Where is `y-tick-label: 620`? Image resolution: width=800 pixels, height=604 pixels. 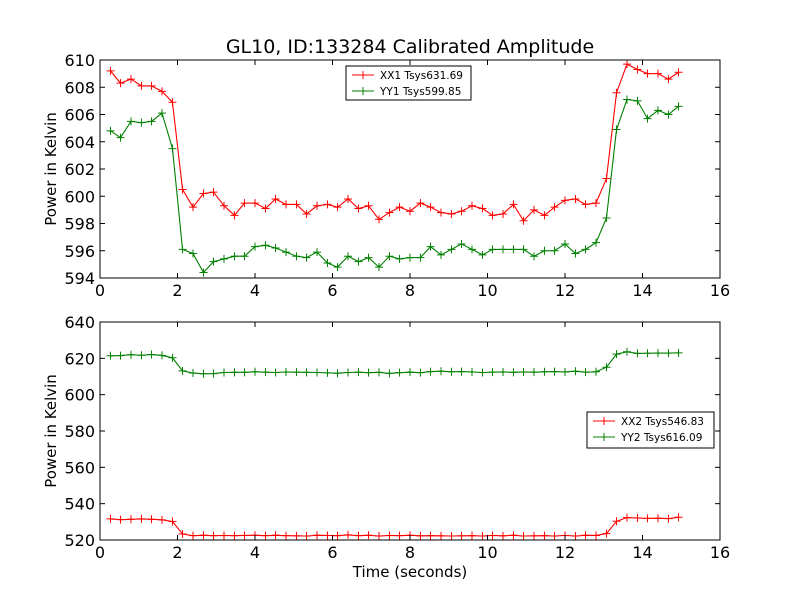 y-tick-label: 620 is located at coordinates (79, 358).